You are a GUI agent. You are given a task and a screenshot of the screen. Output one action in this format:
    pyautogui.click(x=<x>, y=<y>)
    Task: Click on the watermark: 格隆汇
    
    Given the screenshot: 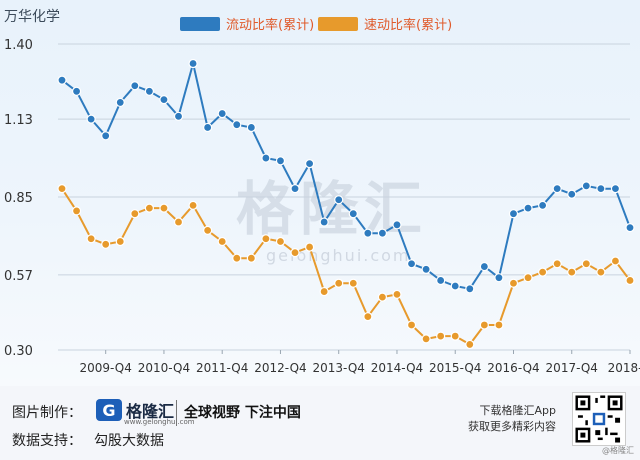 What is the action you would take?
    pyautogui.click(x=332, y=209)
    